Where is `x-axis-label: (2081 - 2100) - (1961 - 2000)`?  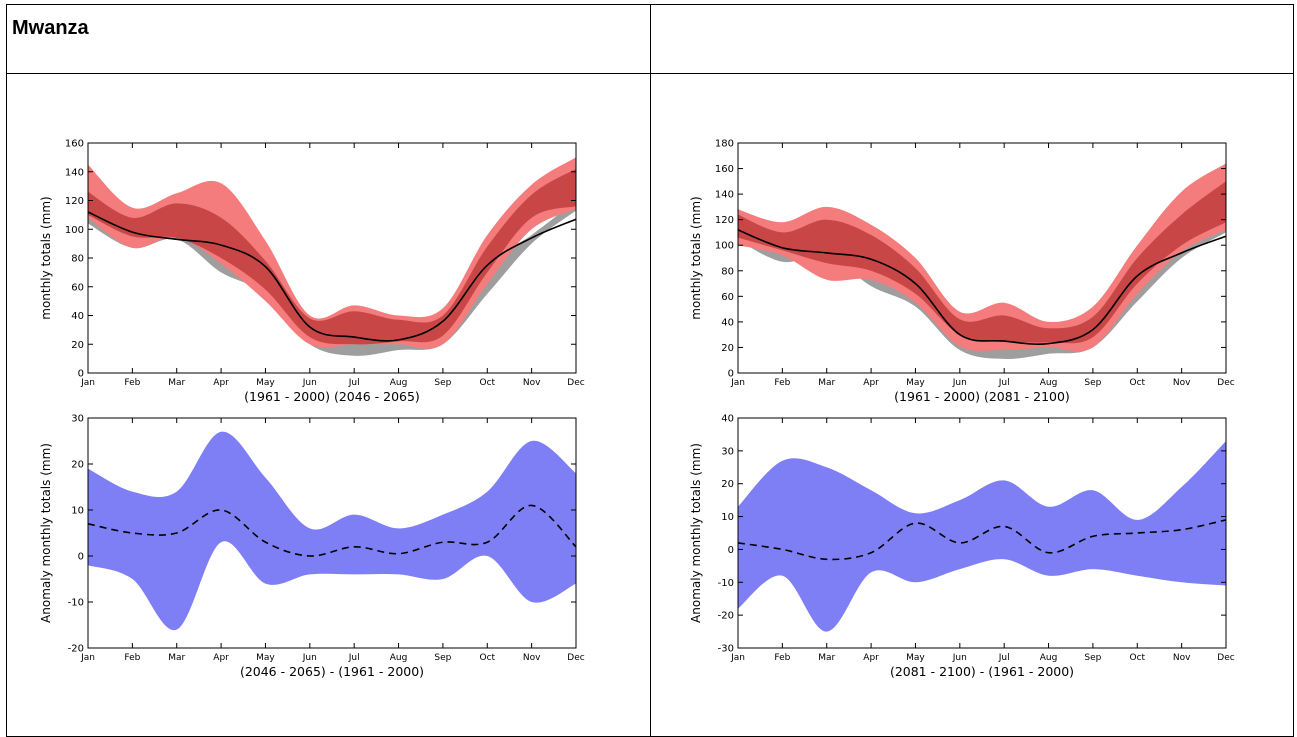 x-axis-label: (2081 - 2100) - (1961 - 2000) is located at coordinates (982, 671).